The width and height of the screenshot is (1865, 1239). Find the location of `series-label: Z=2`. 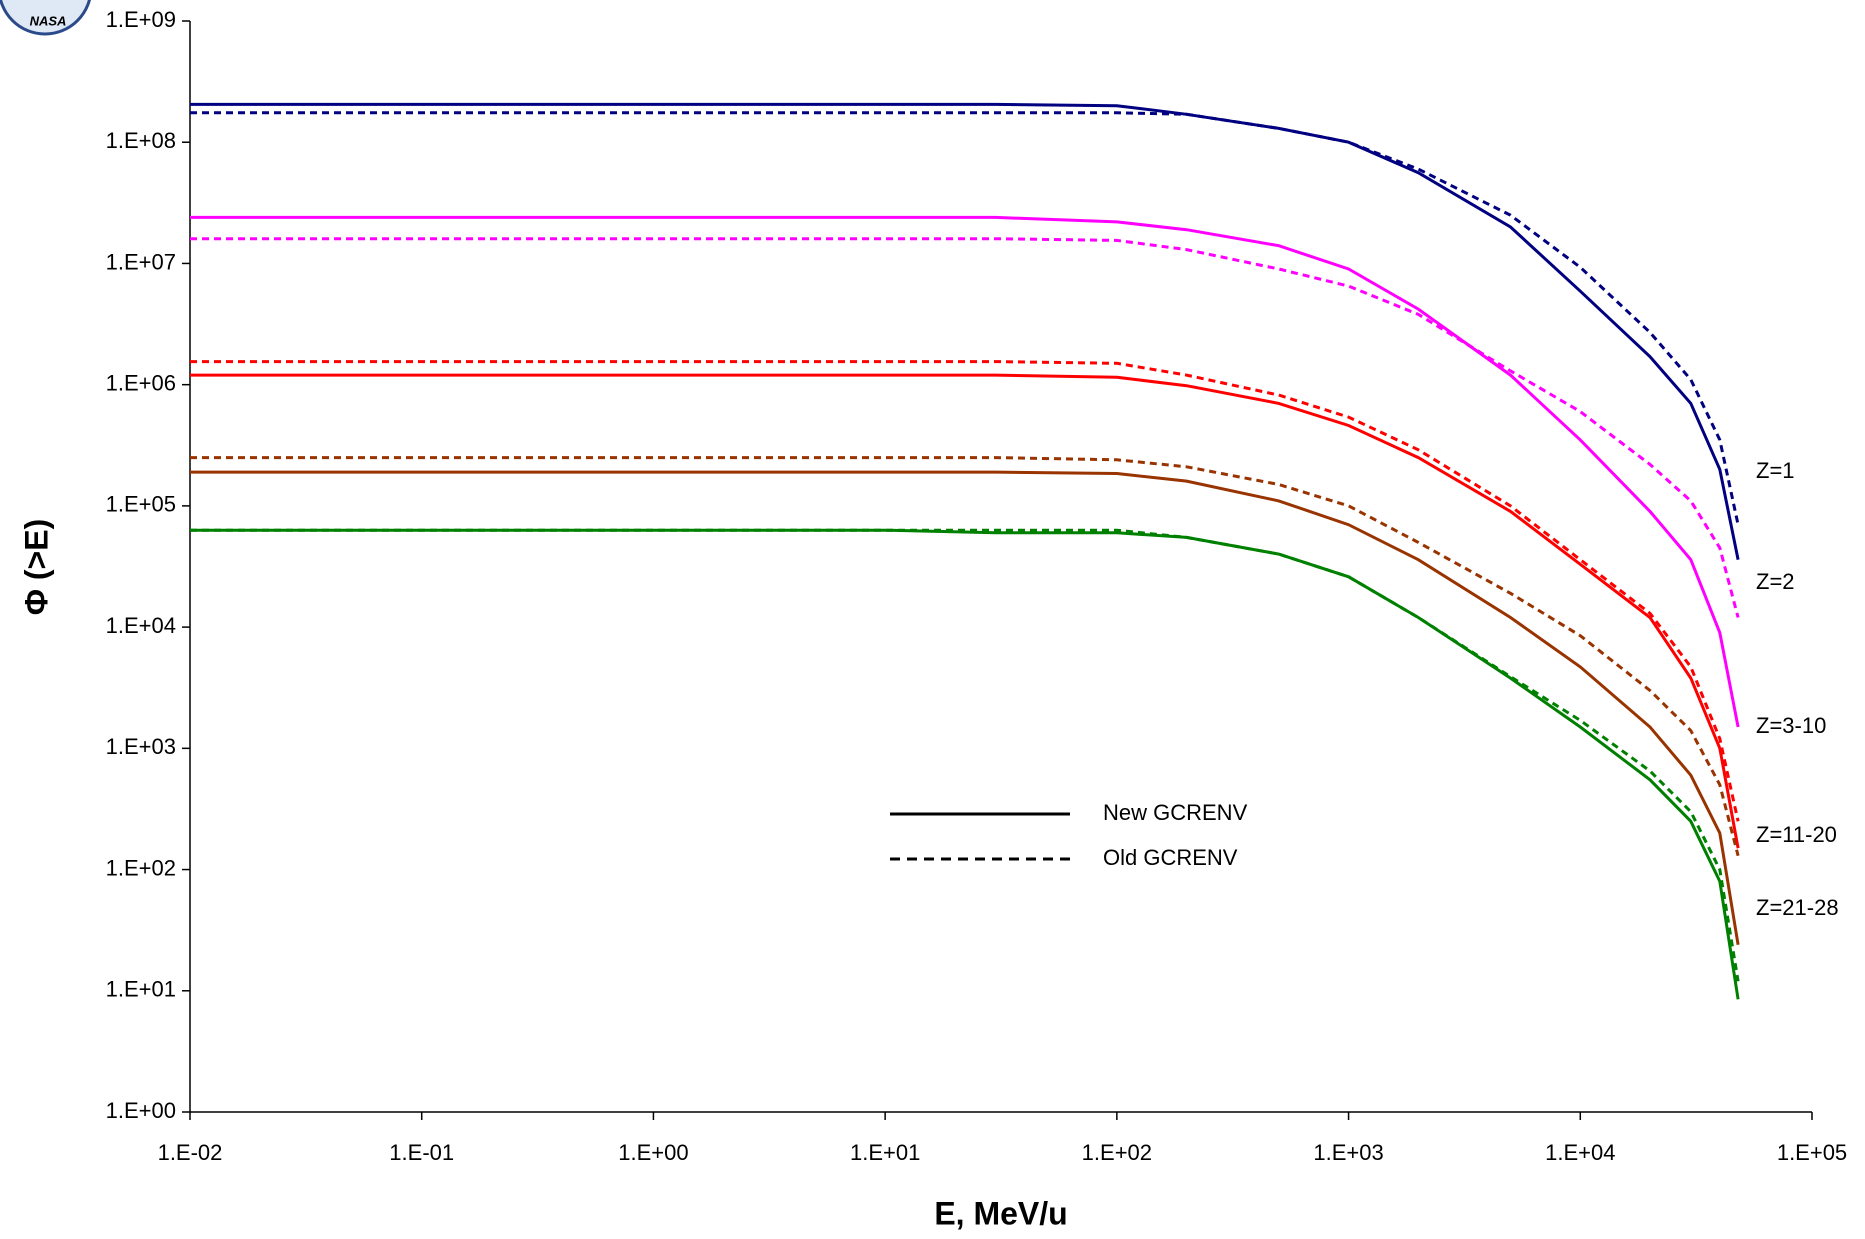

series-label: Z=2 is located at coordinates (1775, 581).